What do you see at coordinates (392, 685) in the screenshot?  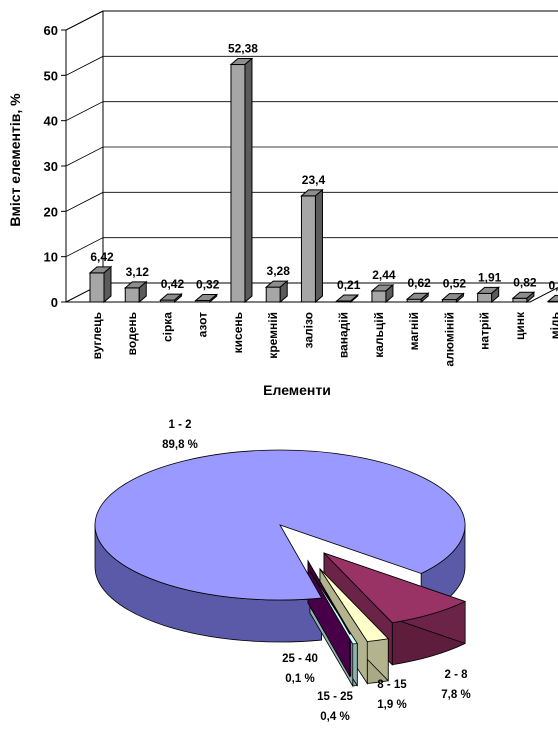 I see `pie-slice-name: 8 - 15` at bounding box center [392, 685].